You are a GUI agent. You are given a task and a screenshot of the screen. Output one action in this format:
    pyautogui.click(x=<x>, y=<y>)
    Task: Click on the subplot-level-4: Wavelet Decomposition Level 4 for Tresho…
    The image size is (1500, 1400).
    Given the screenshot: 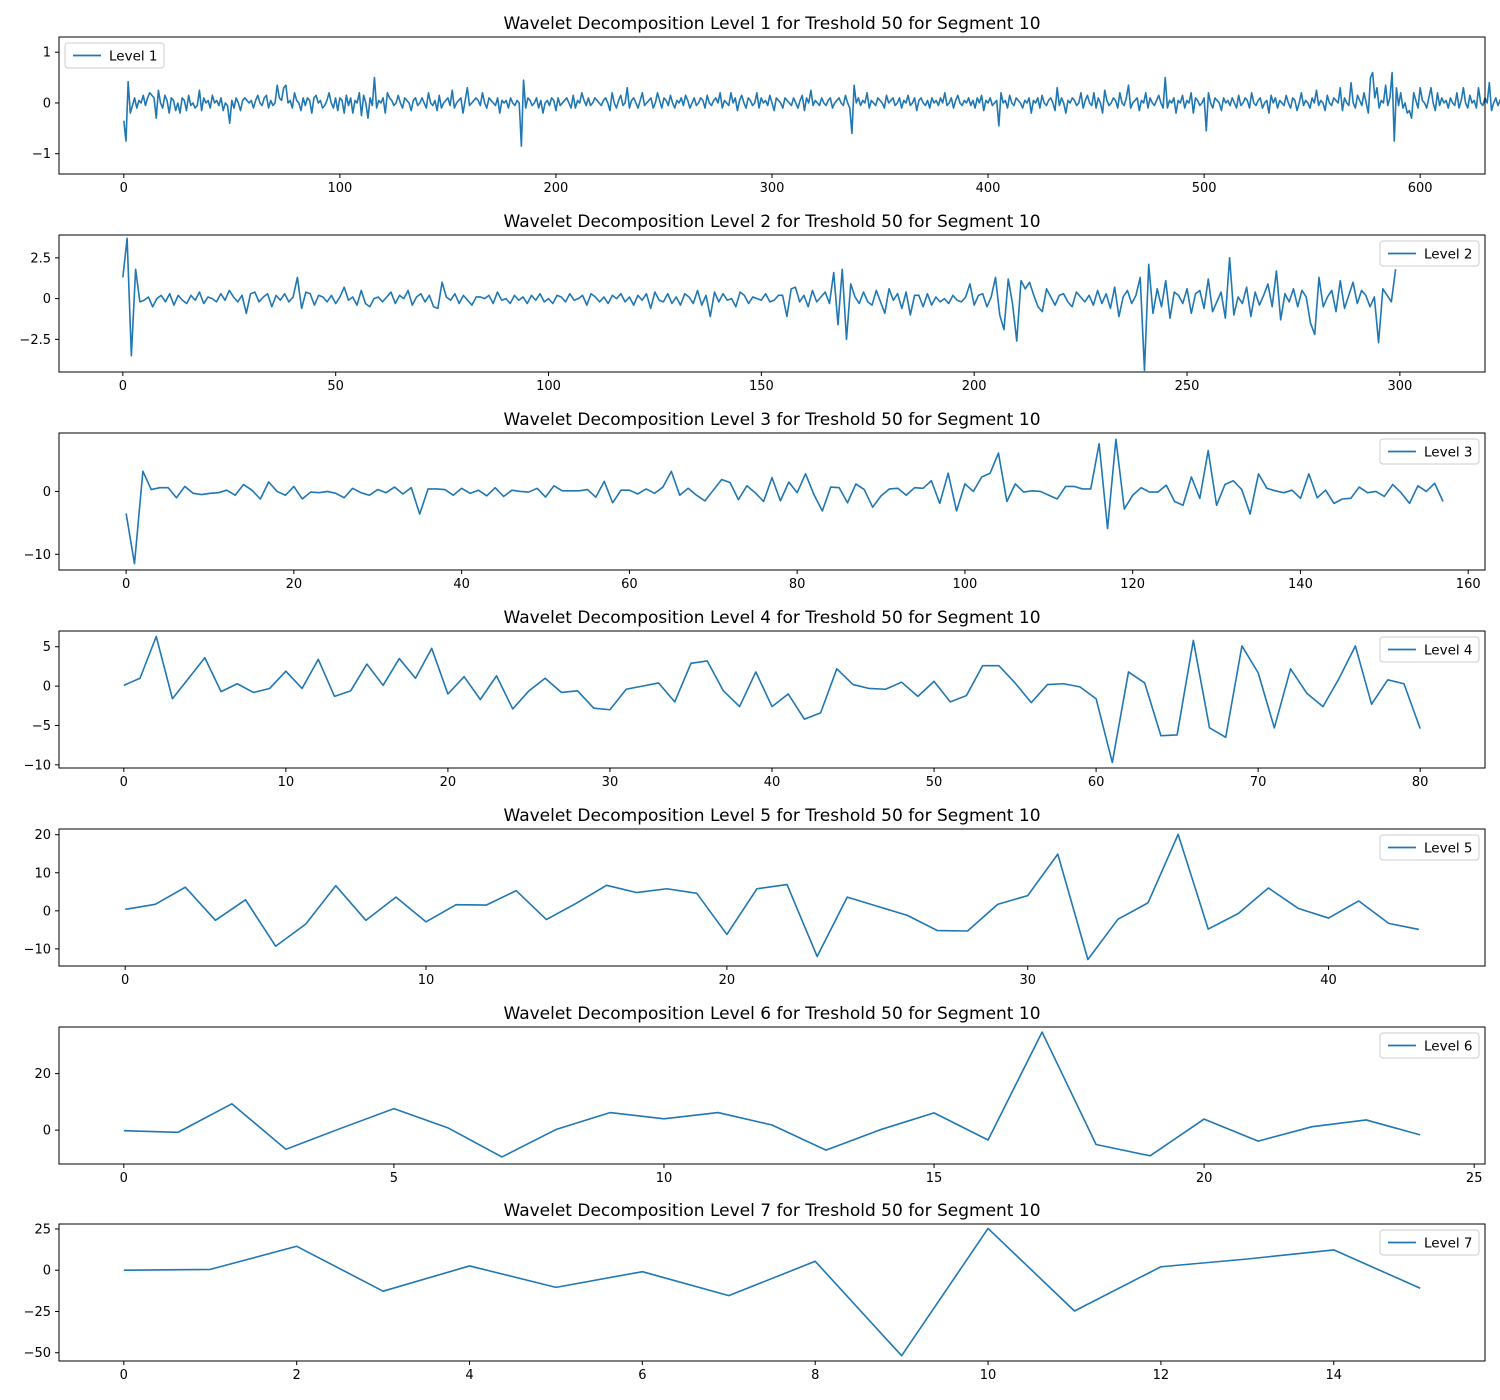 What is the action you would take?
    pyautogui.click(x=755, y=699)
    